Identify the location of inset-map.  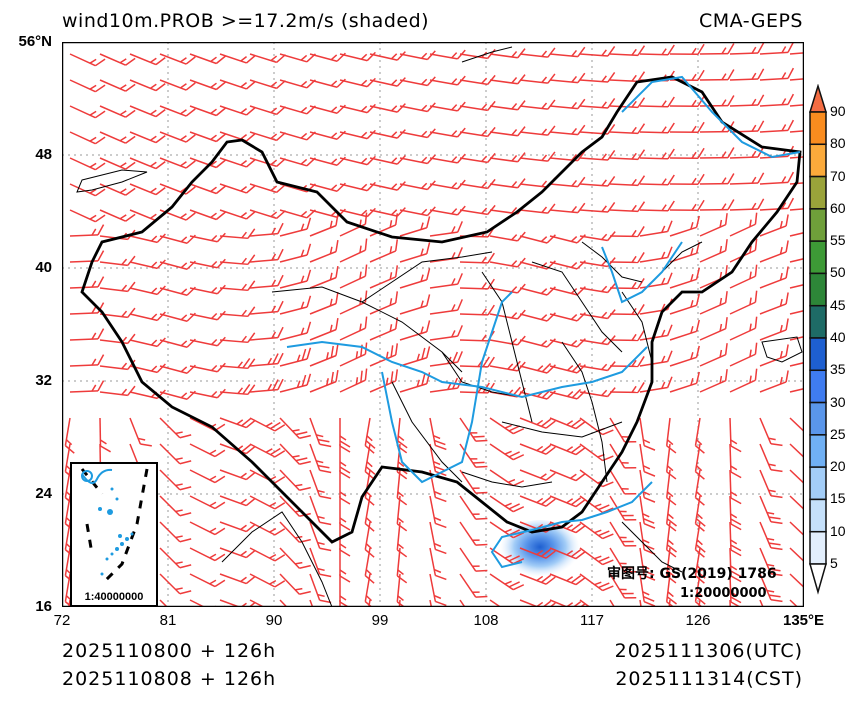
(114, 527).